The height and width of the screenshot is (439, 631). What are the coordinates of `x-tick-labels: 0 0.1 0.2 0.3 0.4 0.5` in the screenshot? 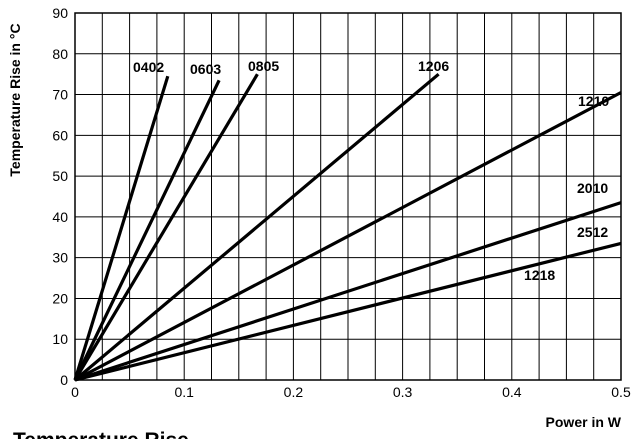 It's located at (351, 392).